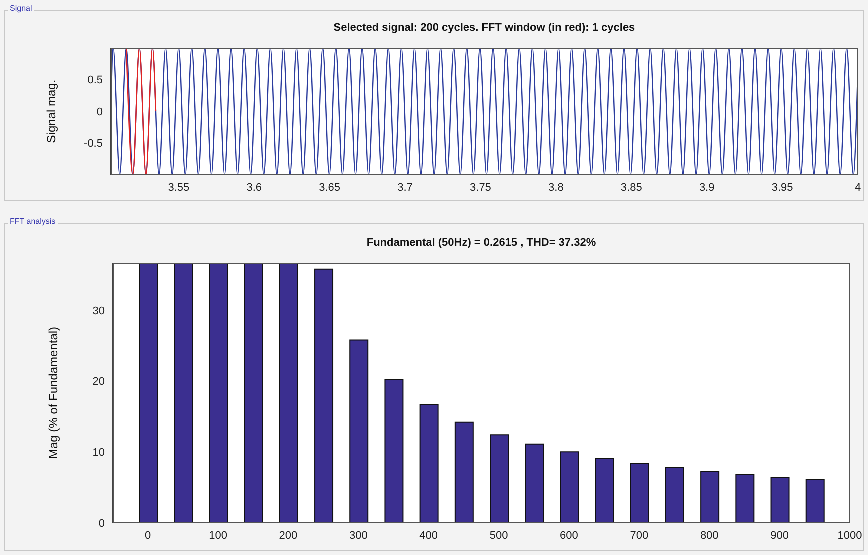 The height and width of the screenshot is (555, 868). Describe the element at coordinates (709, 536) in the screenshot. I see `x-tick-label: 800` at that location.